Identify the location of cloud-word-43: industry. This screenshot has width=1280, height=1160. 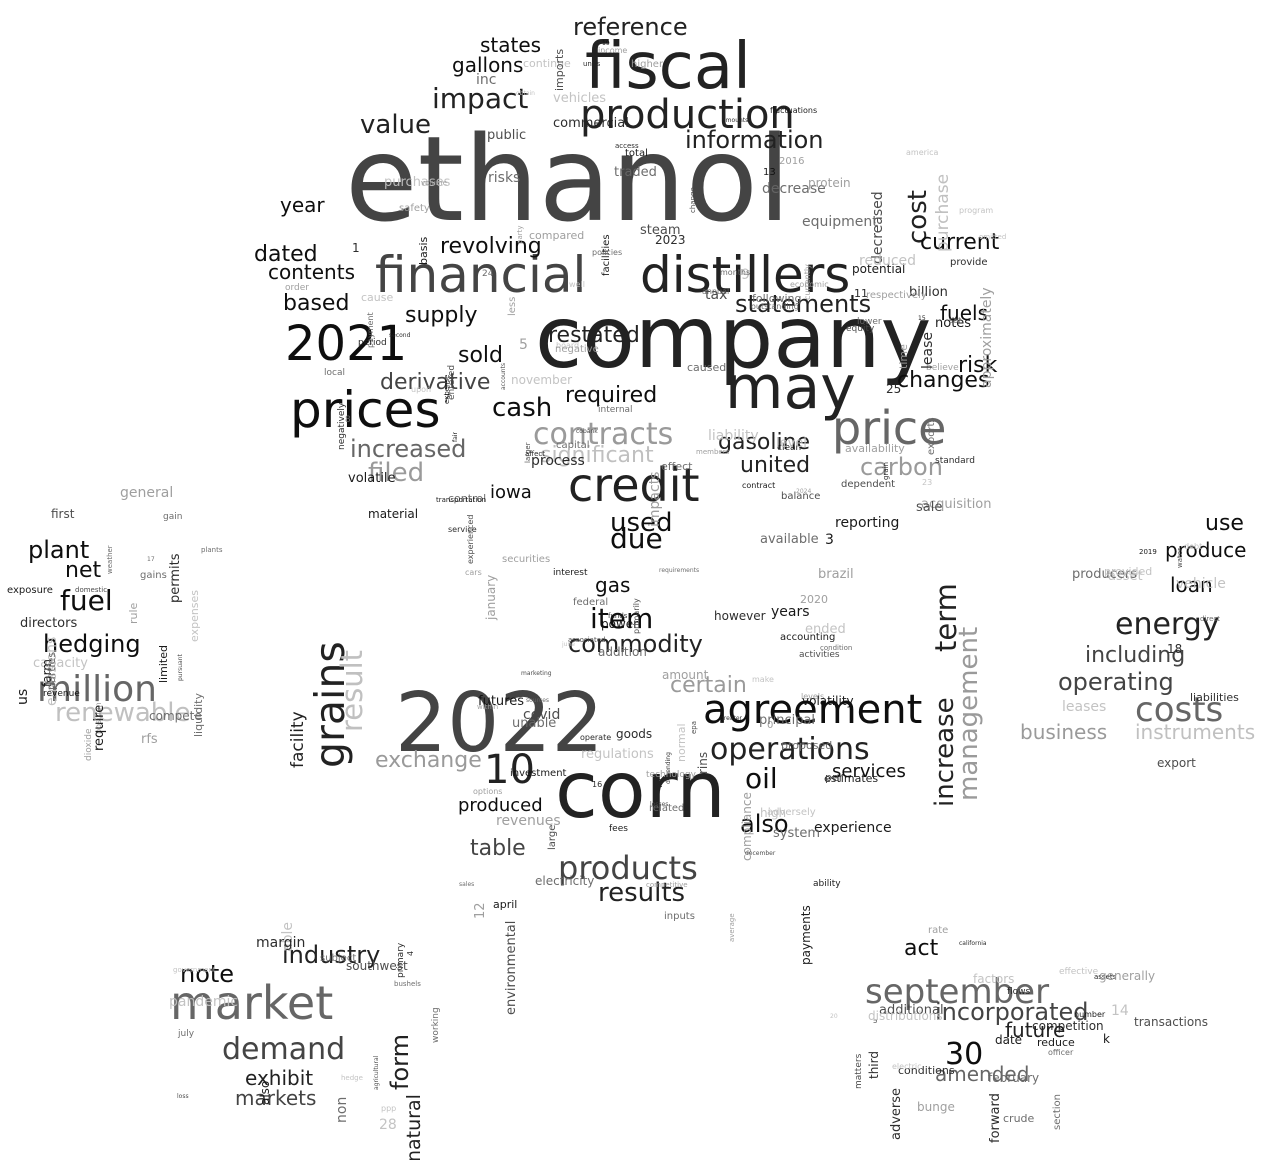
(331, 955).